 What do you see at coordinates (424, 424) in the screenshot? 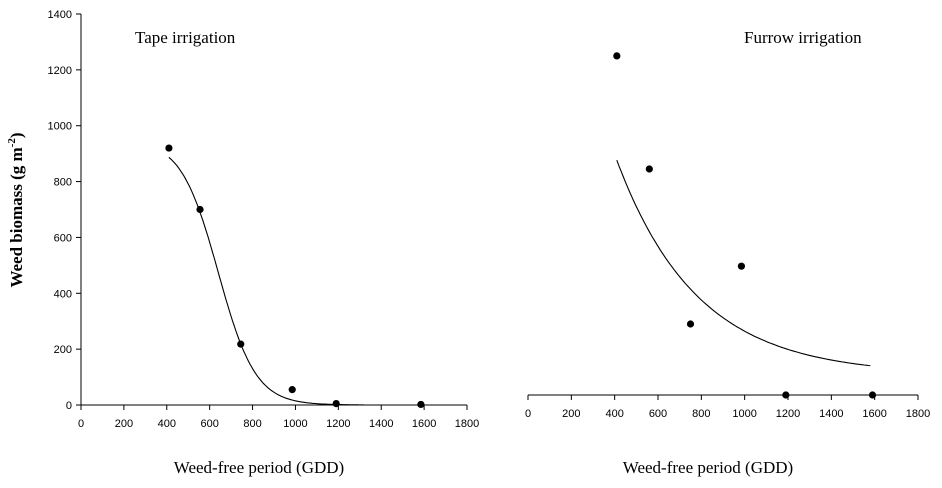
I see `panel1-x-tick-label-1600: 1600` at bounding box center [424, 424].